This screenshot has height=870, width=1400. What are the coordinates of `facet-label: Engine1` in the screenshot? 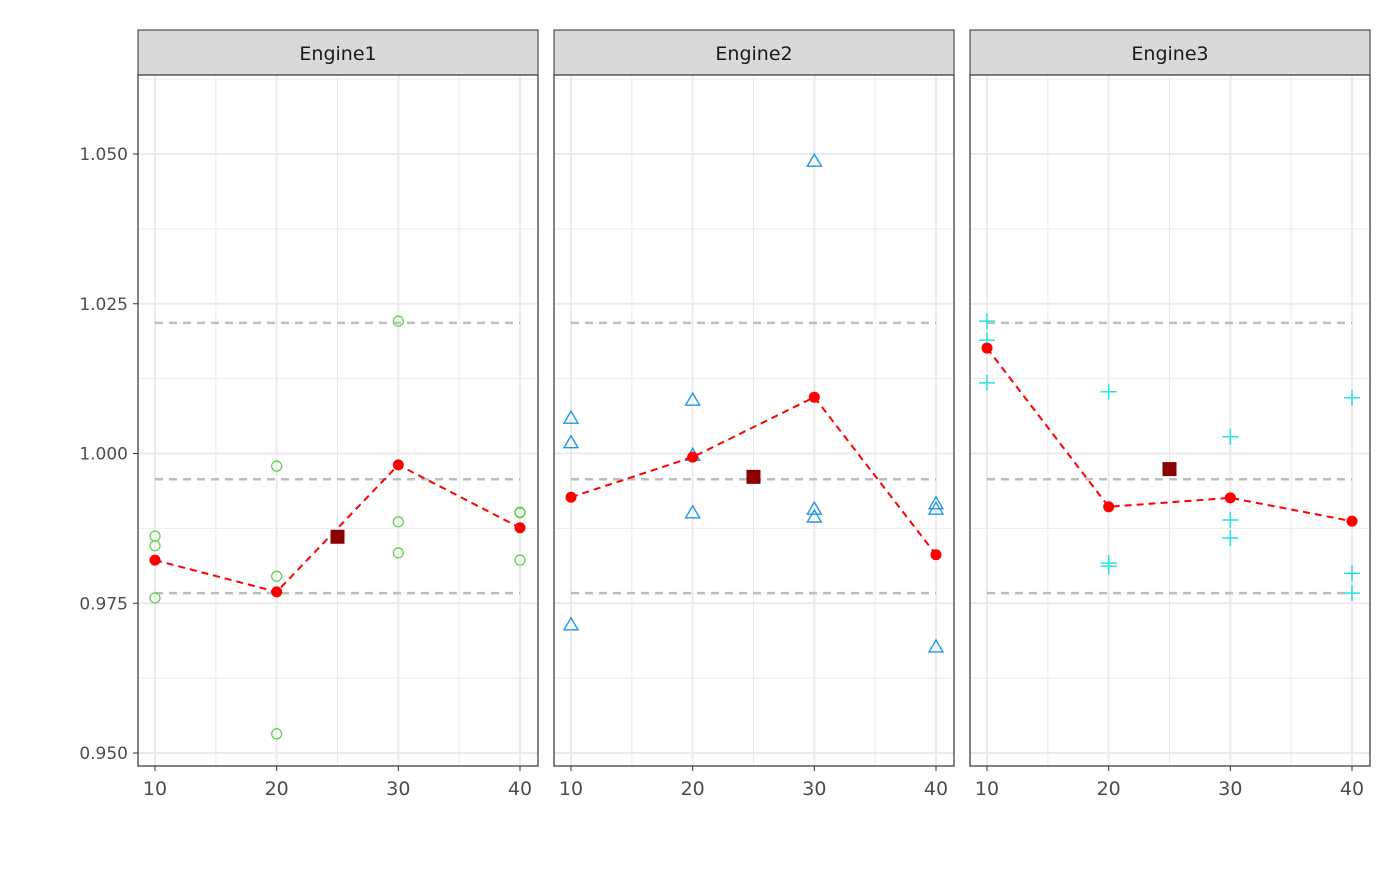 It's located at (337, 54).